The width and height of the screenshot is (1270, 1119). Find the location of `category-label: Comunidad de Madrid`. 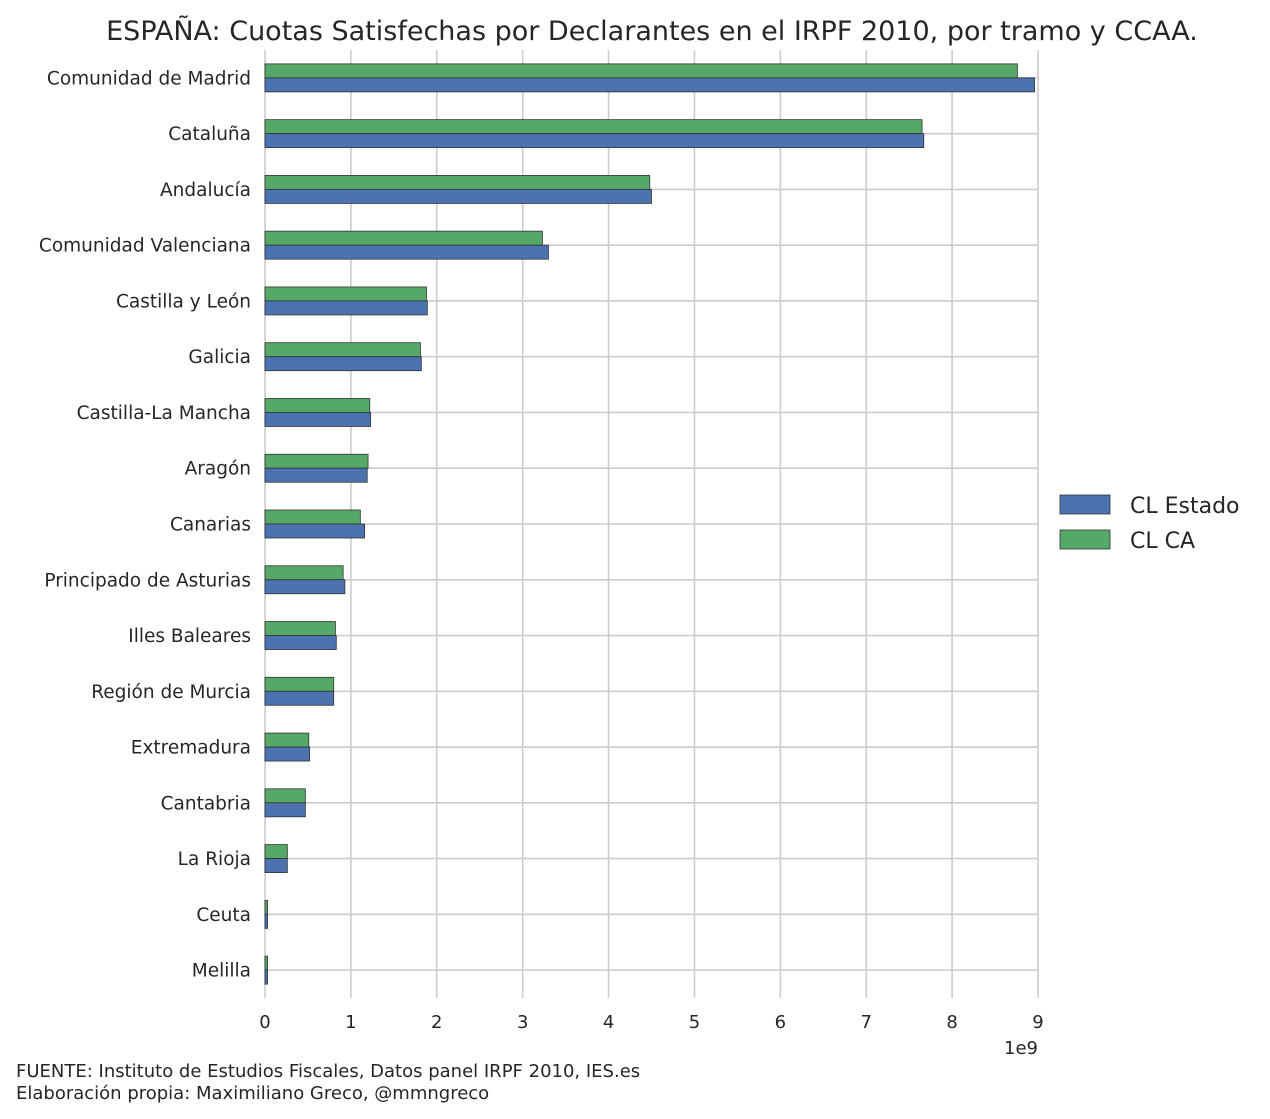

category-label: Comunidad de Madrid is located at coordinates (149, 78).